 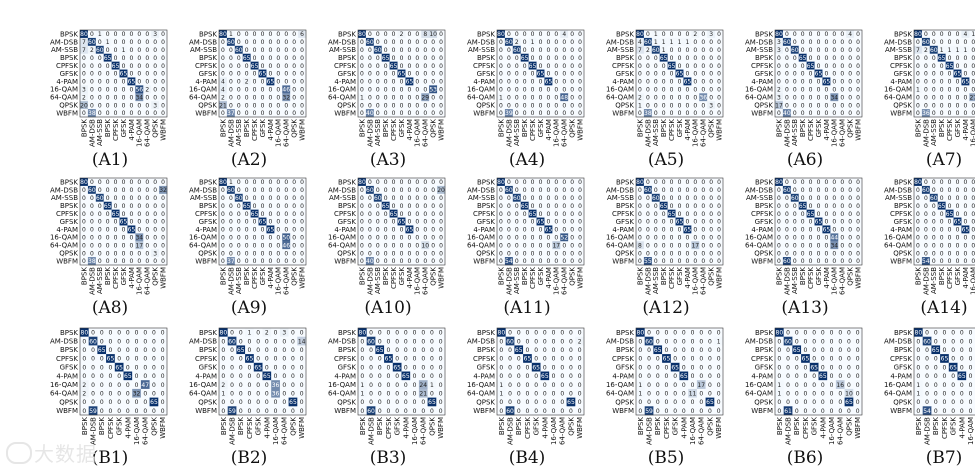 I want to click on row-tick-label: CPFSK, so click(x=762, y=66).